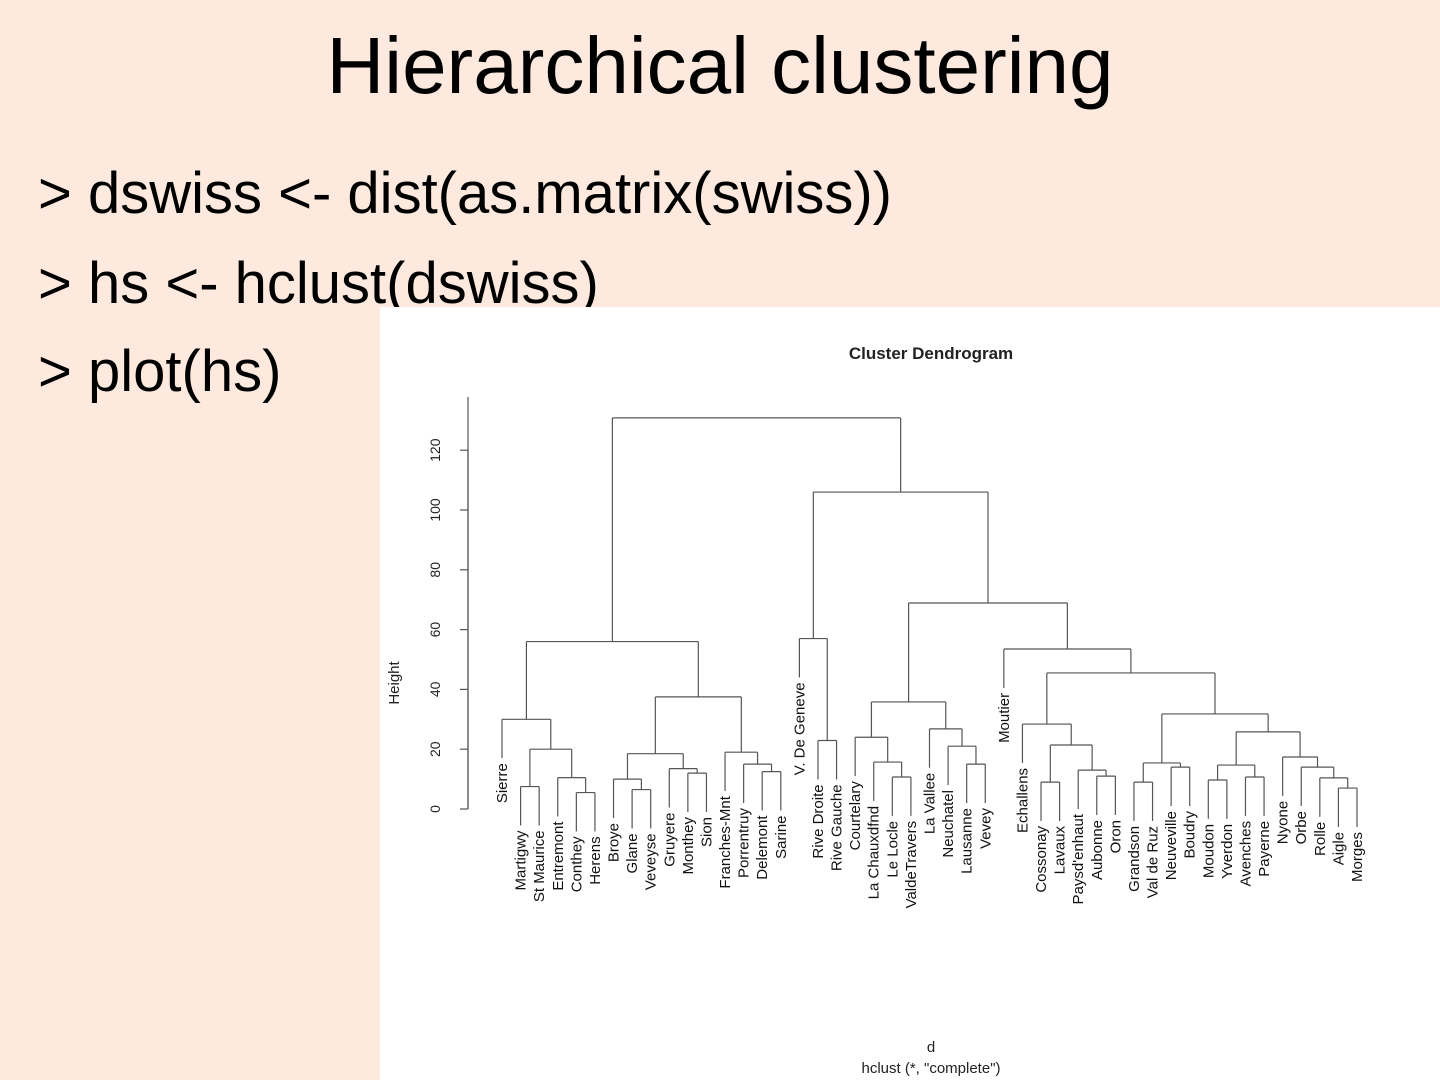 The width and height of the screenshot is (1440, 1080). Describe the element at coordinates (394, 682) in the screenshot. I see `y-axis-title: Height` at that location.